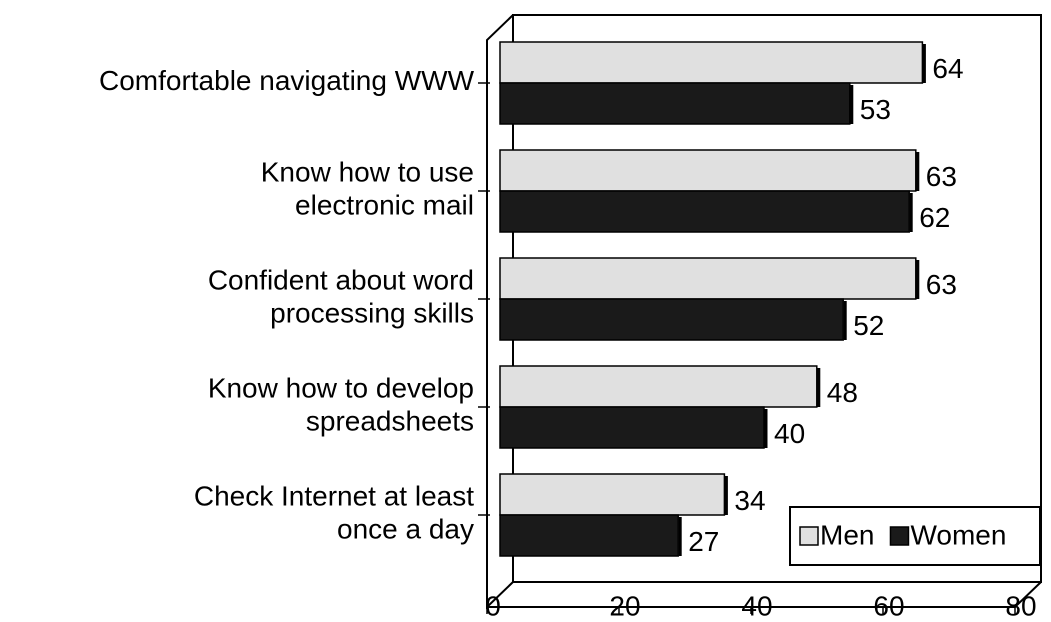  What do you see at coordinates (334, 513) in the screenshot?
I see `category-label: Check Internet at least once a day` at bounding box center [334, 513].